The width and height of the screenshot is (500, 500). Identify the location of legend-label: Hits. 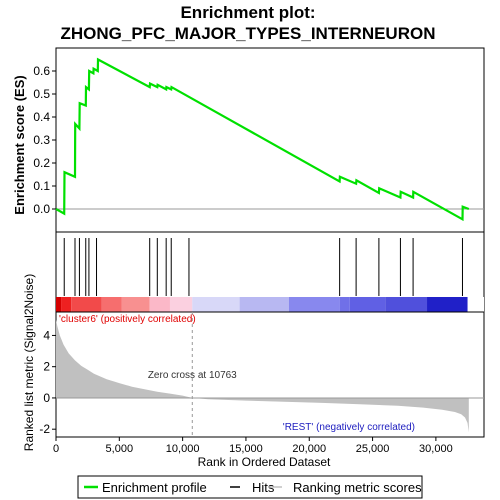
(263, 487).